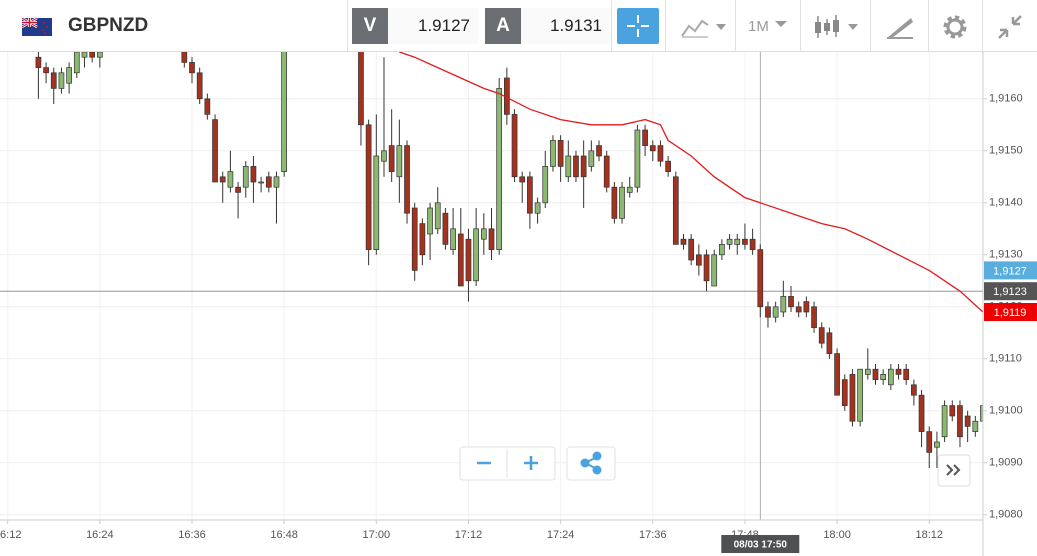  What do you see at coordinates (1005, 359) in the screenshot?
I see `y-tick-label: 1,9110` at bounding box center [1005, 359].